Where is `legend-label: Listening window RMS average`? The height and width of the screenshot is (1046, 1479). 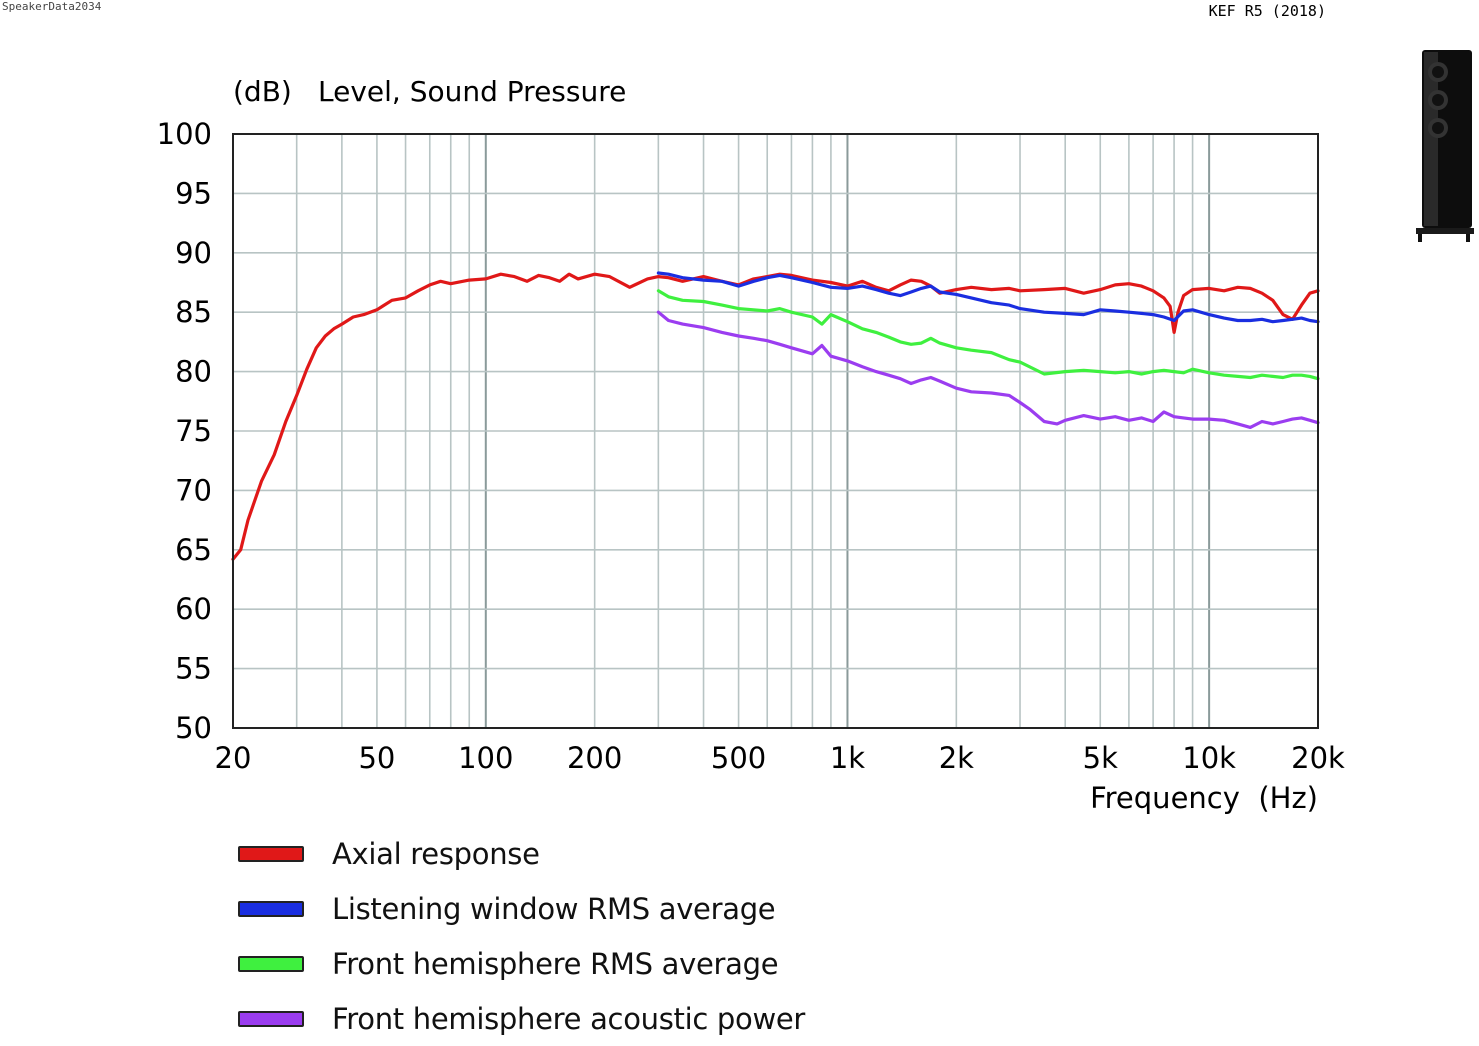 legend-label: Listening window RMS average is located at coordinates (554, 908).